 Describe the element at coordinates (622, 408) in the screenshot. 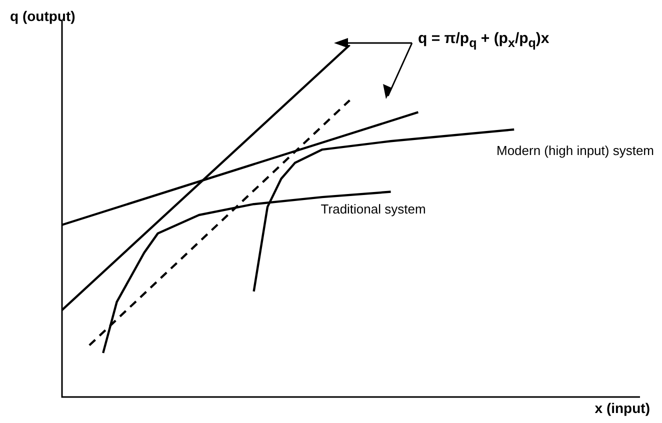

I see `x-axis-title: x (input)` at that location.